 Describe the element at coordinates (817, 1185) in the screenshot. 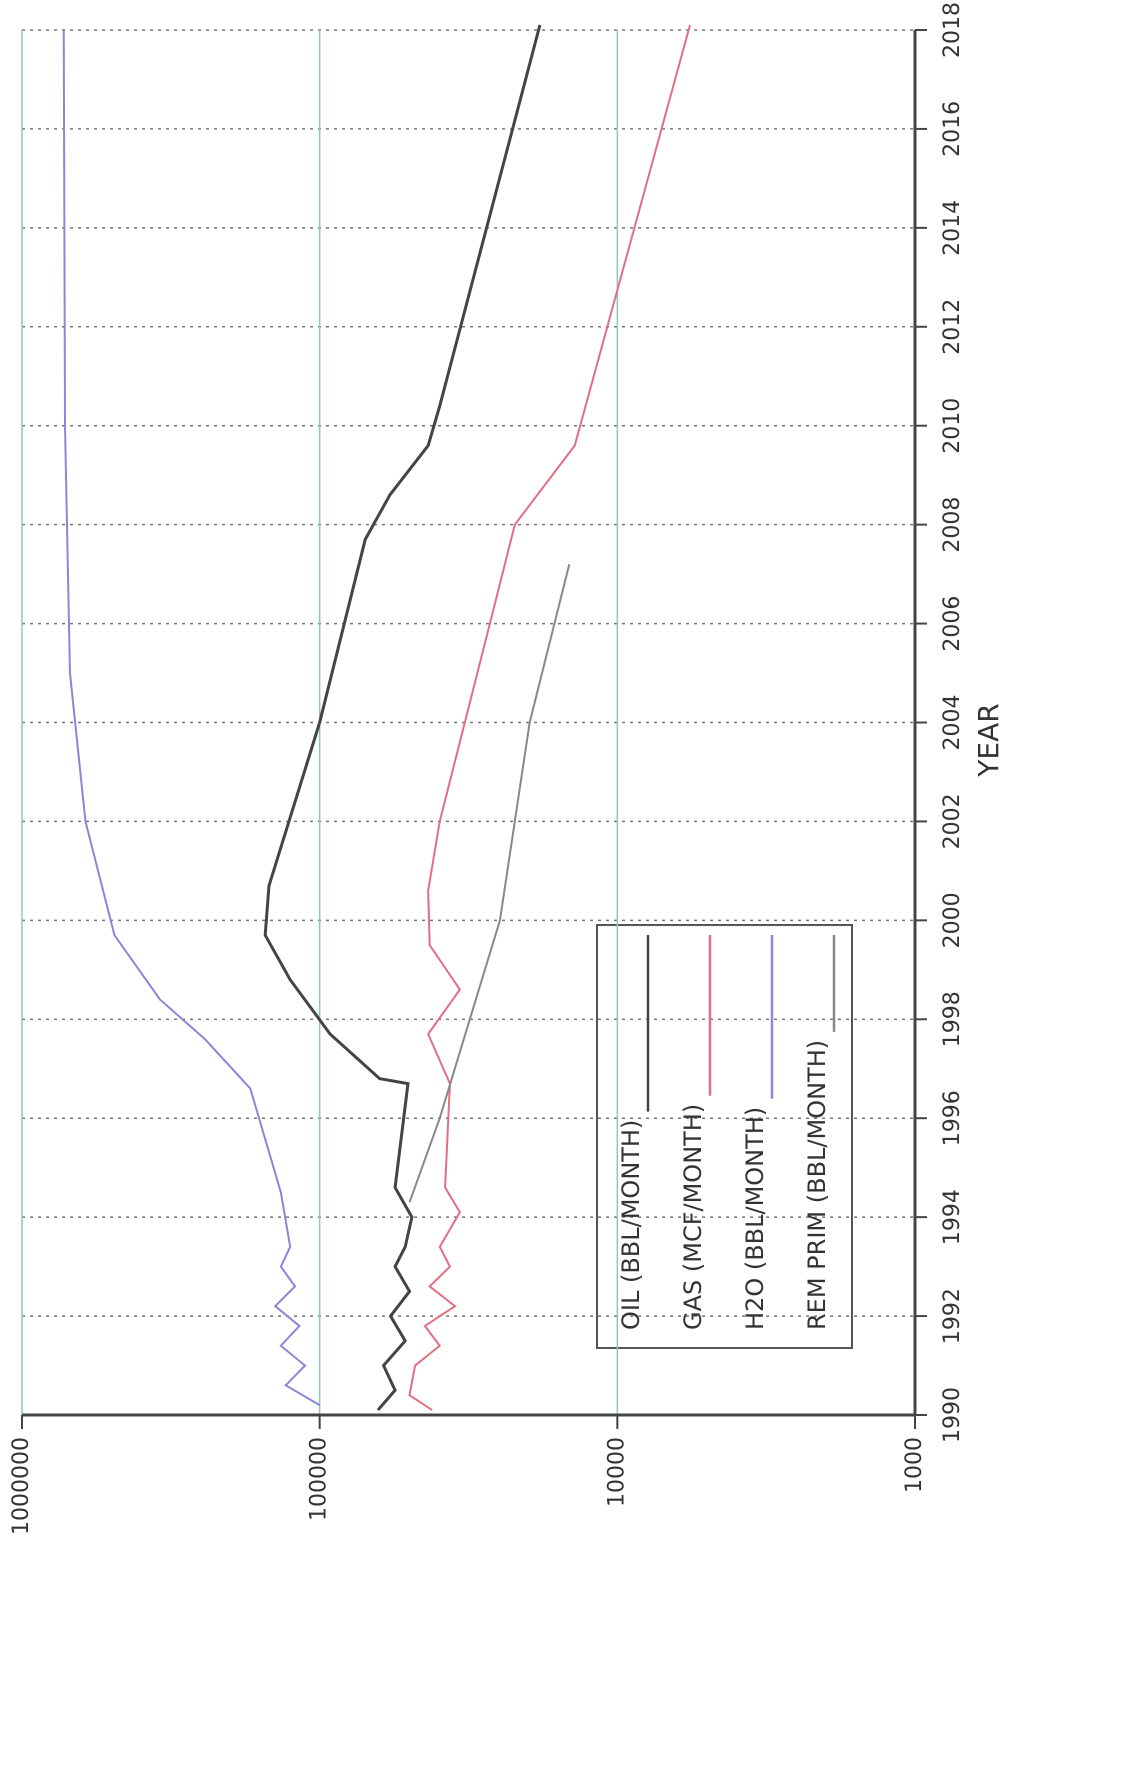

I see `legend-label: REM PRIM (BBL/MONTH)` at that location.